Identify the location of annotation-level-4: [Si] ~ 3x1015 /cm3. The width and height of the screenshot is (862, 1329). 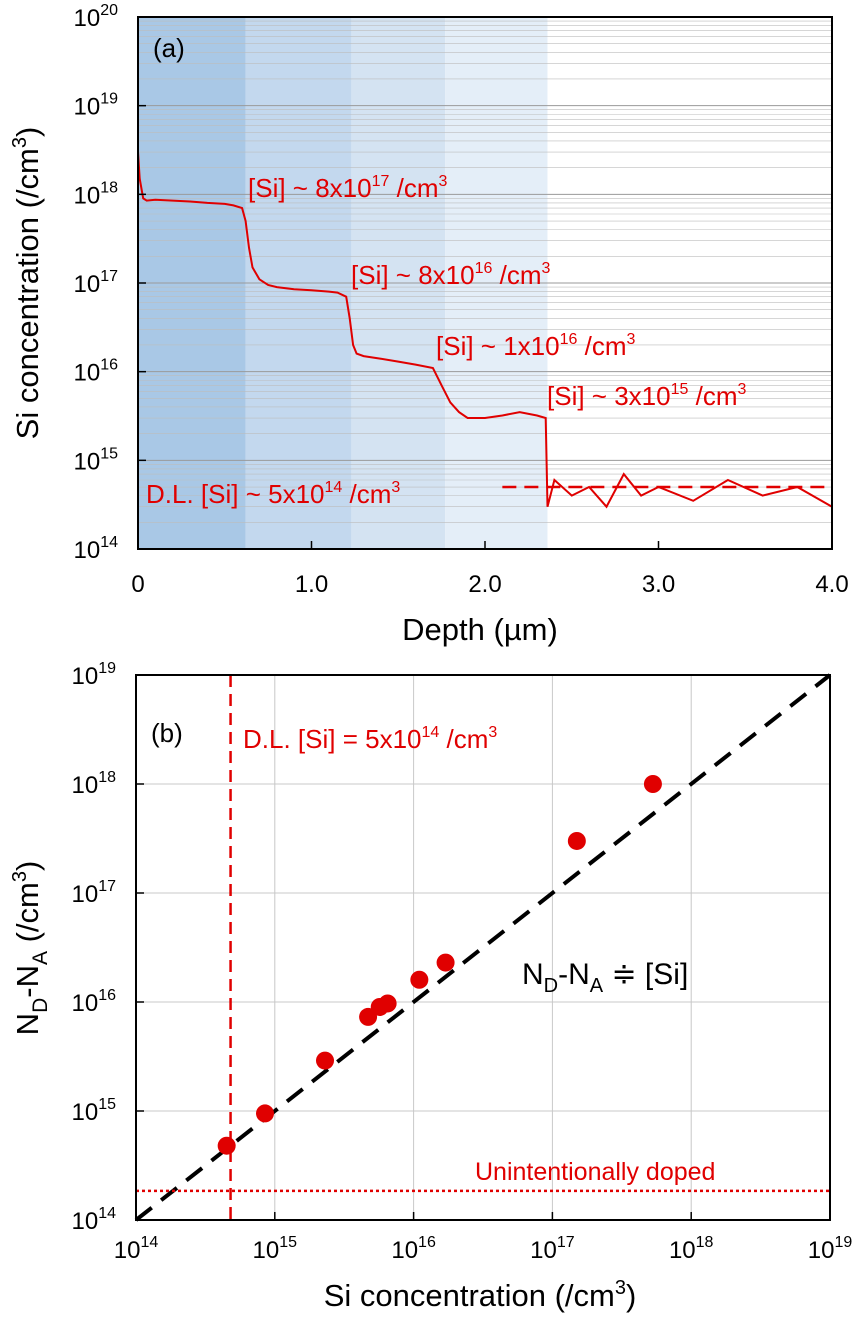
(646, 396).